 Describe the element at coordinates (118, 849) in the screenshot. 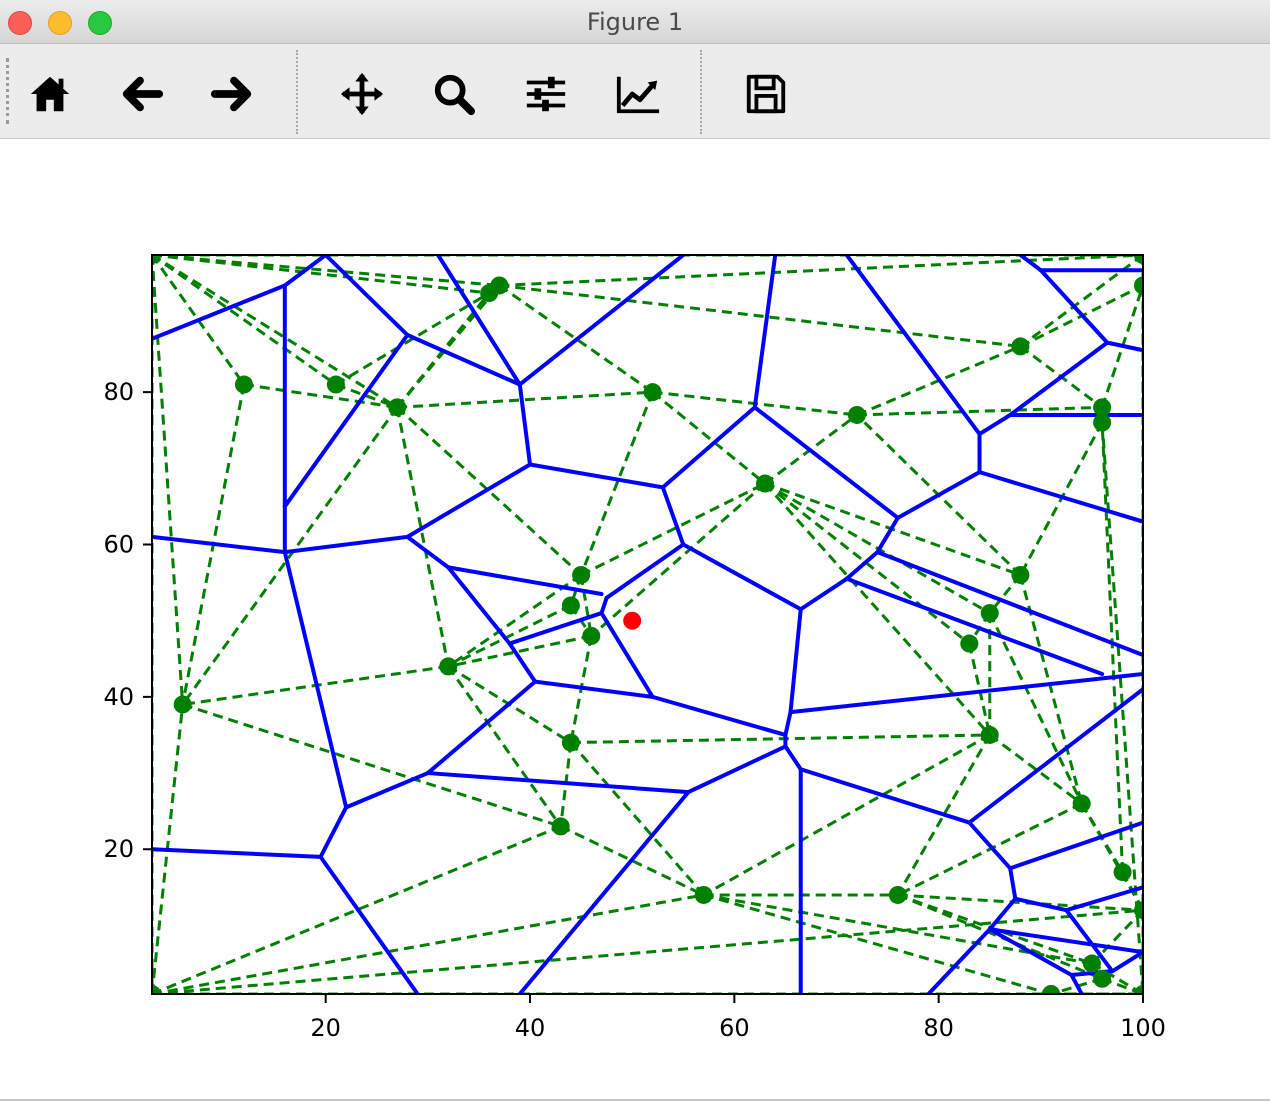

I see `y-tick-label: 20` at that location.